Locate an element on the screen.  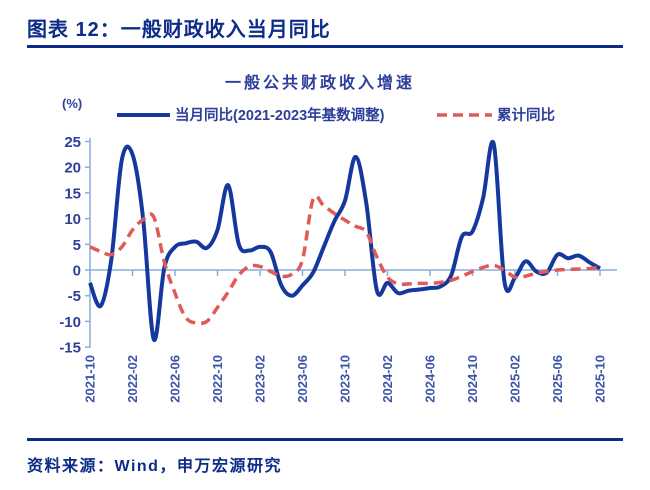
y-axis-tick-labels: 25 20 15 10 5 0 -5 -10 -15 is located at coordinates (70, 245).